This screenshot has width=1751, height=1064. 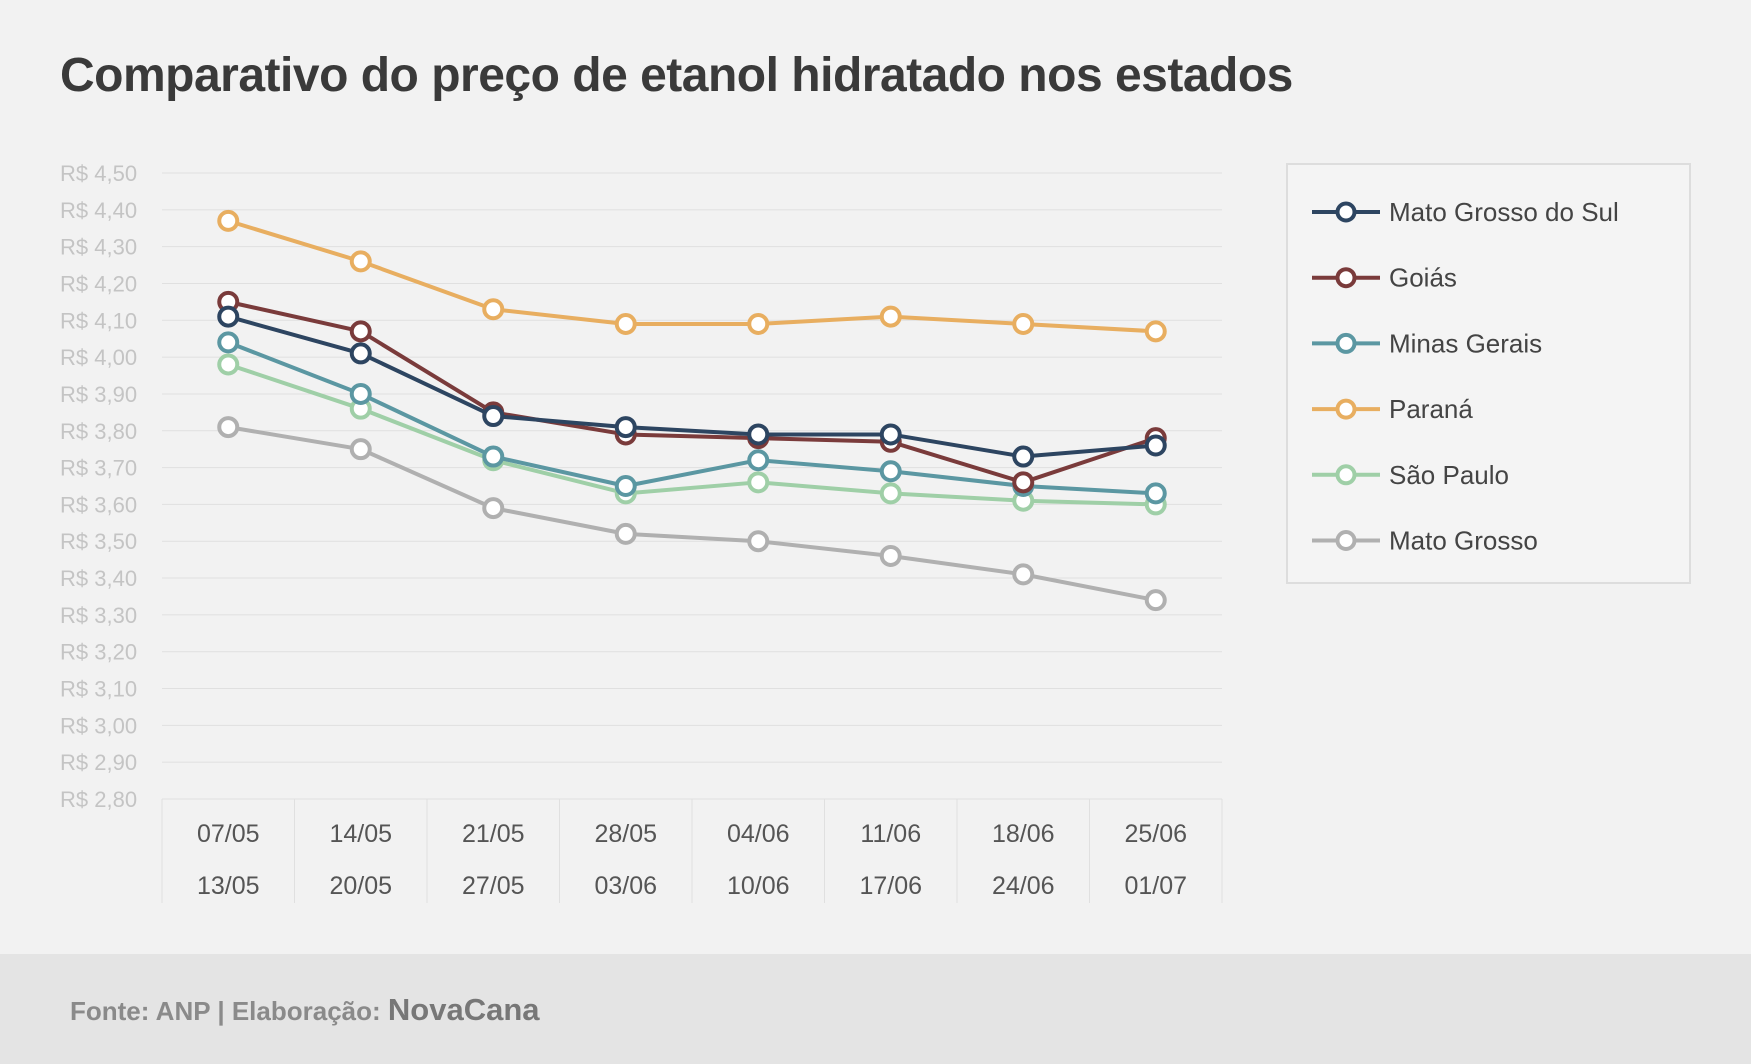 I want to click on x-tick-label: 14/05, so click(x=360, y=834).